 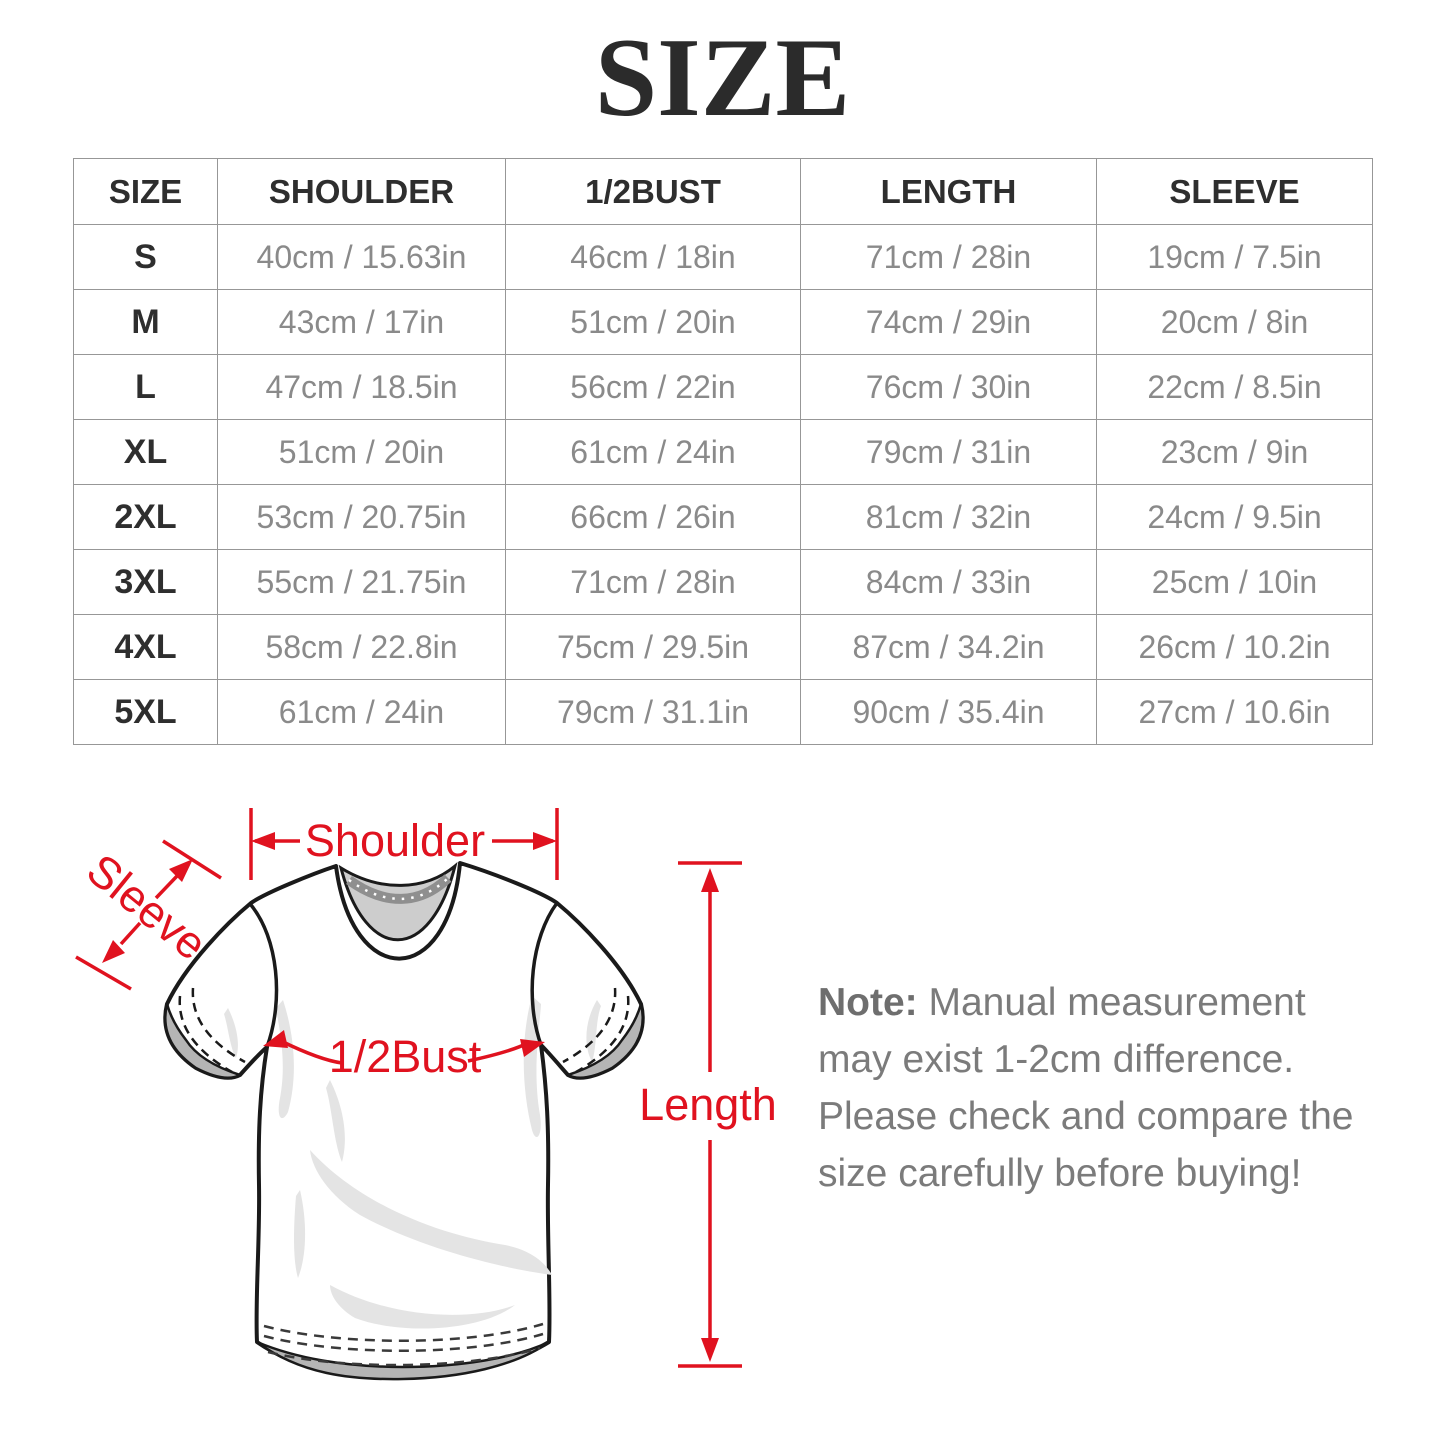 What do you see at coordinates (1234, 517) in the screenshot?
I see `table-cell: 24cm / 9.5in` at bounding box center [1234, 517].